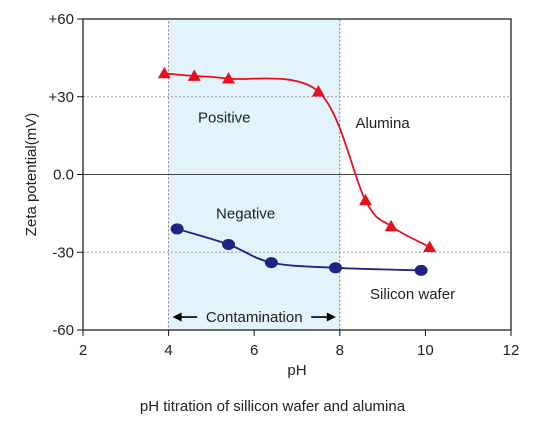 Image resolution: width=545 pixels, height=438 pixels. What do you see at coordinates (412, 294) in the screenshot?
I see `legend-silicon-wafer-label: Silicon wafer` at bounding box center [412, 294].